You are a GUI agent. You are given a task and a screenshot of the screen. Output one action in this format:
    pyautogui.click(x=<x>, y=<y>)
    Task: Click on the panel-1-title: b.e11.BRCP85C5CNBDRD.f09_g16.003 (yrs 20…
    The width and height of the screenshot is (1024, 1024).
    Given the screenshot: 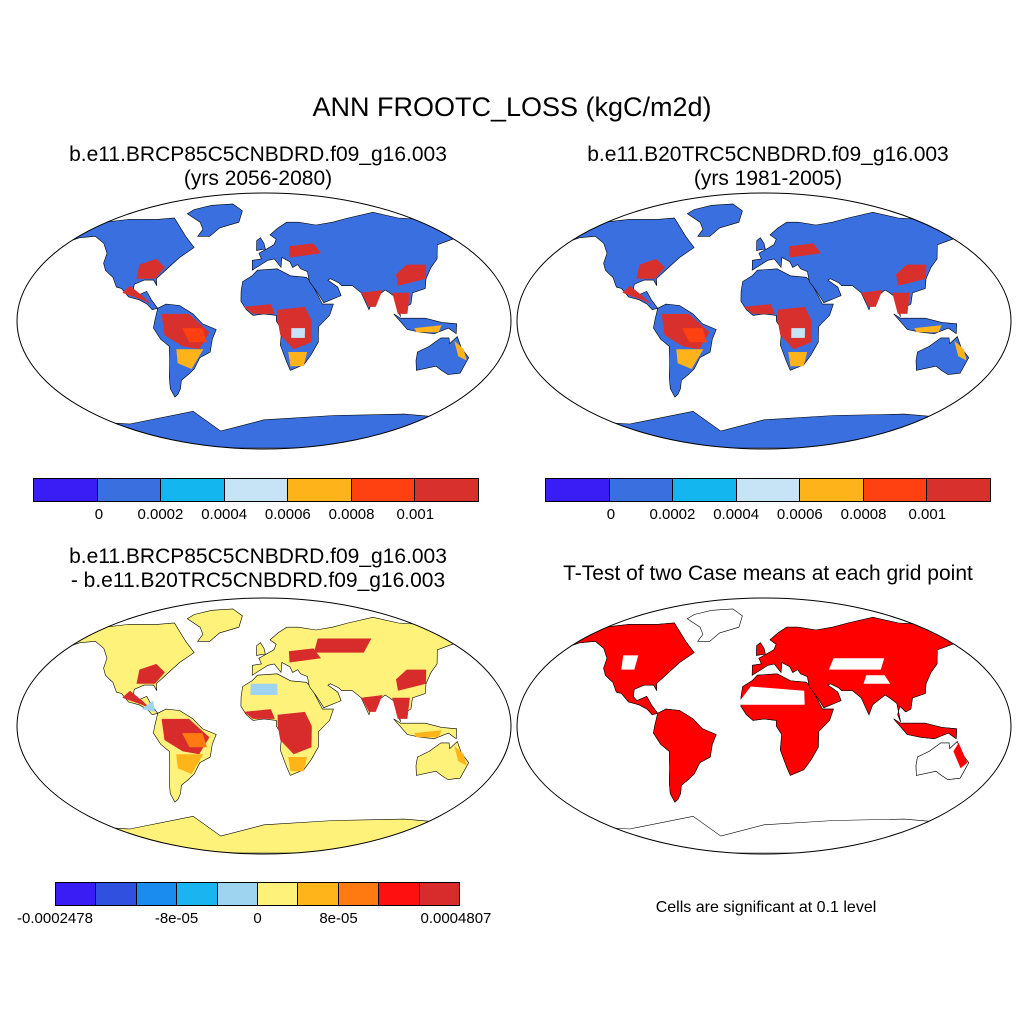 What is the action you would take?
    pyautogui.click(x=258, y=167)
    